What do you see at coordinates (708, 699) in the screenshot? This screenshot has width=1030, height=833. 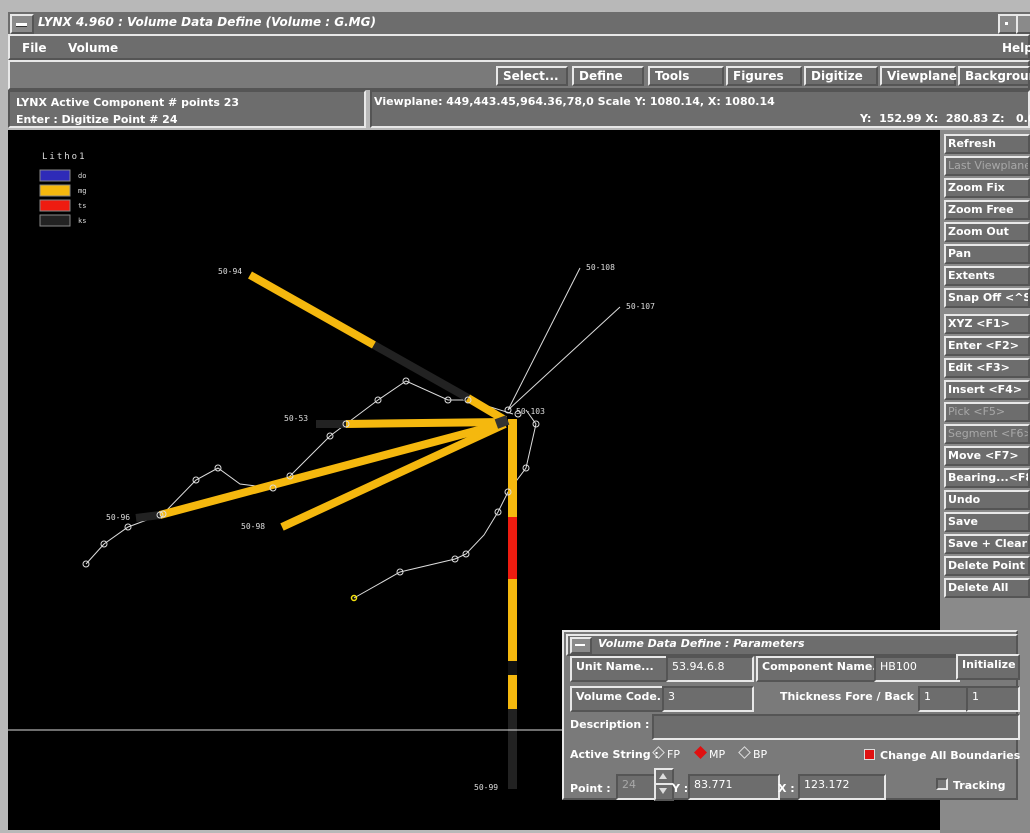 I see `volume-code-field: 3` at bounding box center [708, 699].